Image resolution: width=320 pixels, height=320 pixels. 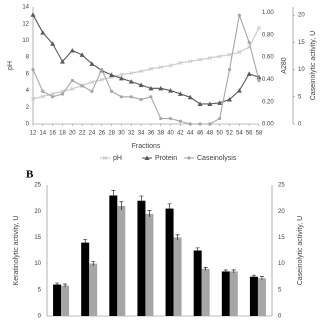 I want to click on x-tick-label: 36, so click(x=151, y=134).